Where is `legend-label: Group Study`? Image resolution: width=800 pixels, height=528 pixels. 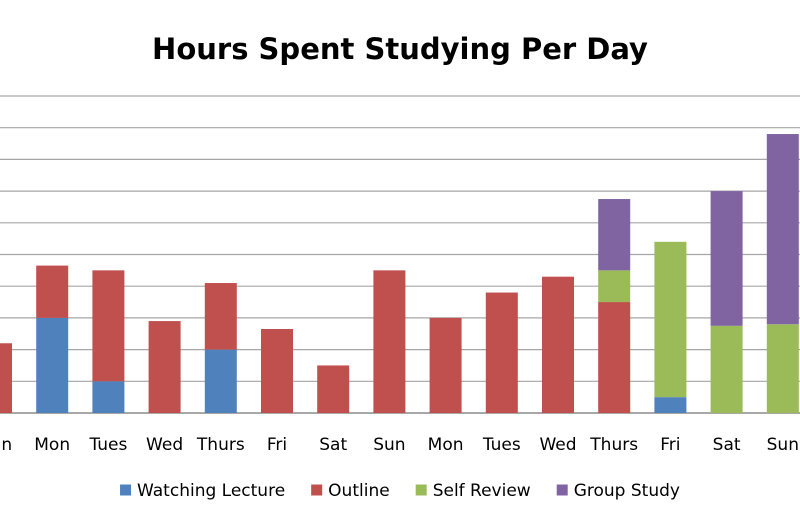 legend-label: Group Study is located at coordinates (627, 491).